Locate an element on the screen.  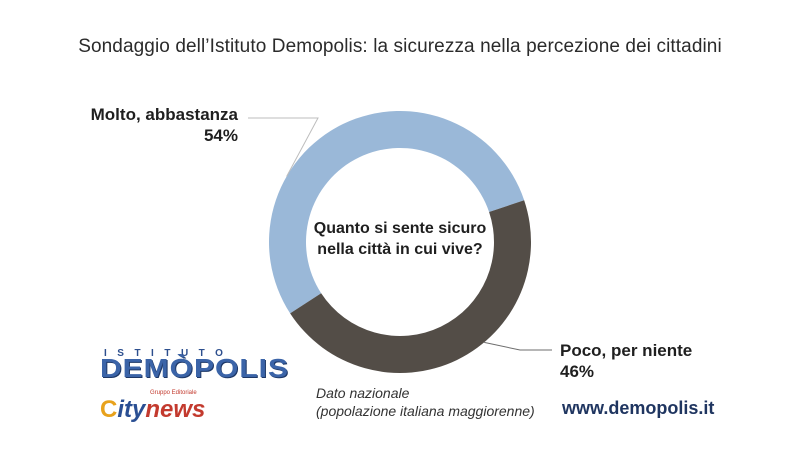
slice-value-poco: 46% is located at coordinates (577, 371).